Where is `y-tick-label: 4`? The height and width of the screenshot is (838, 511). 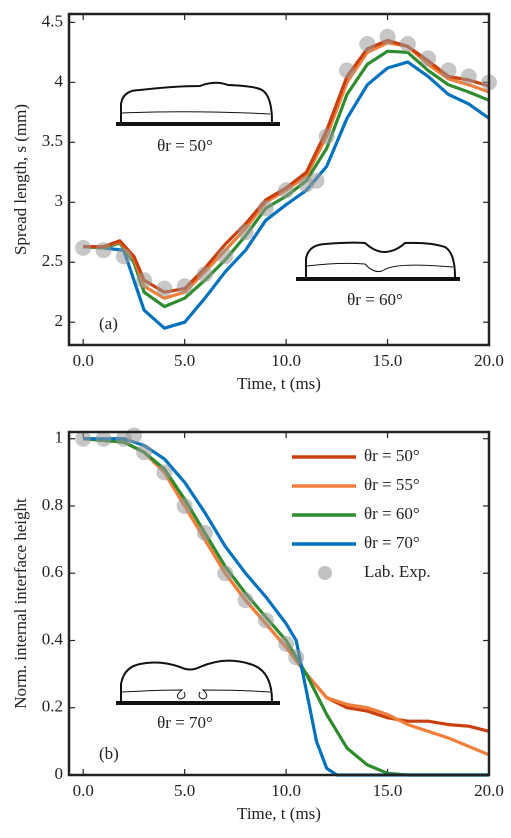
y-tick-label: 4 is located at coordinates (59, 80).